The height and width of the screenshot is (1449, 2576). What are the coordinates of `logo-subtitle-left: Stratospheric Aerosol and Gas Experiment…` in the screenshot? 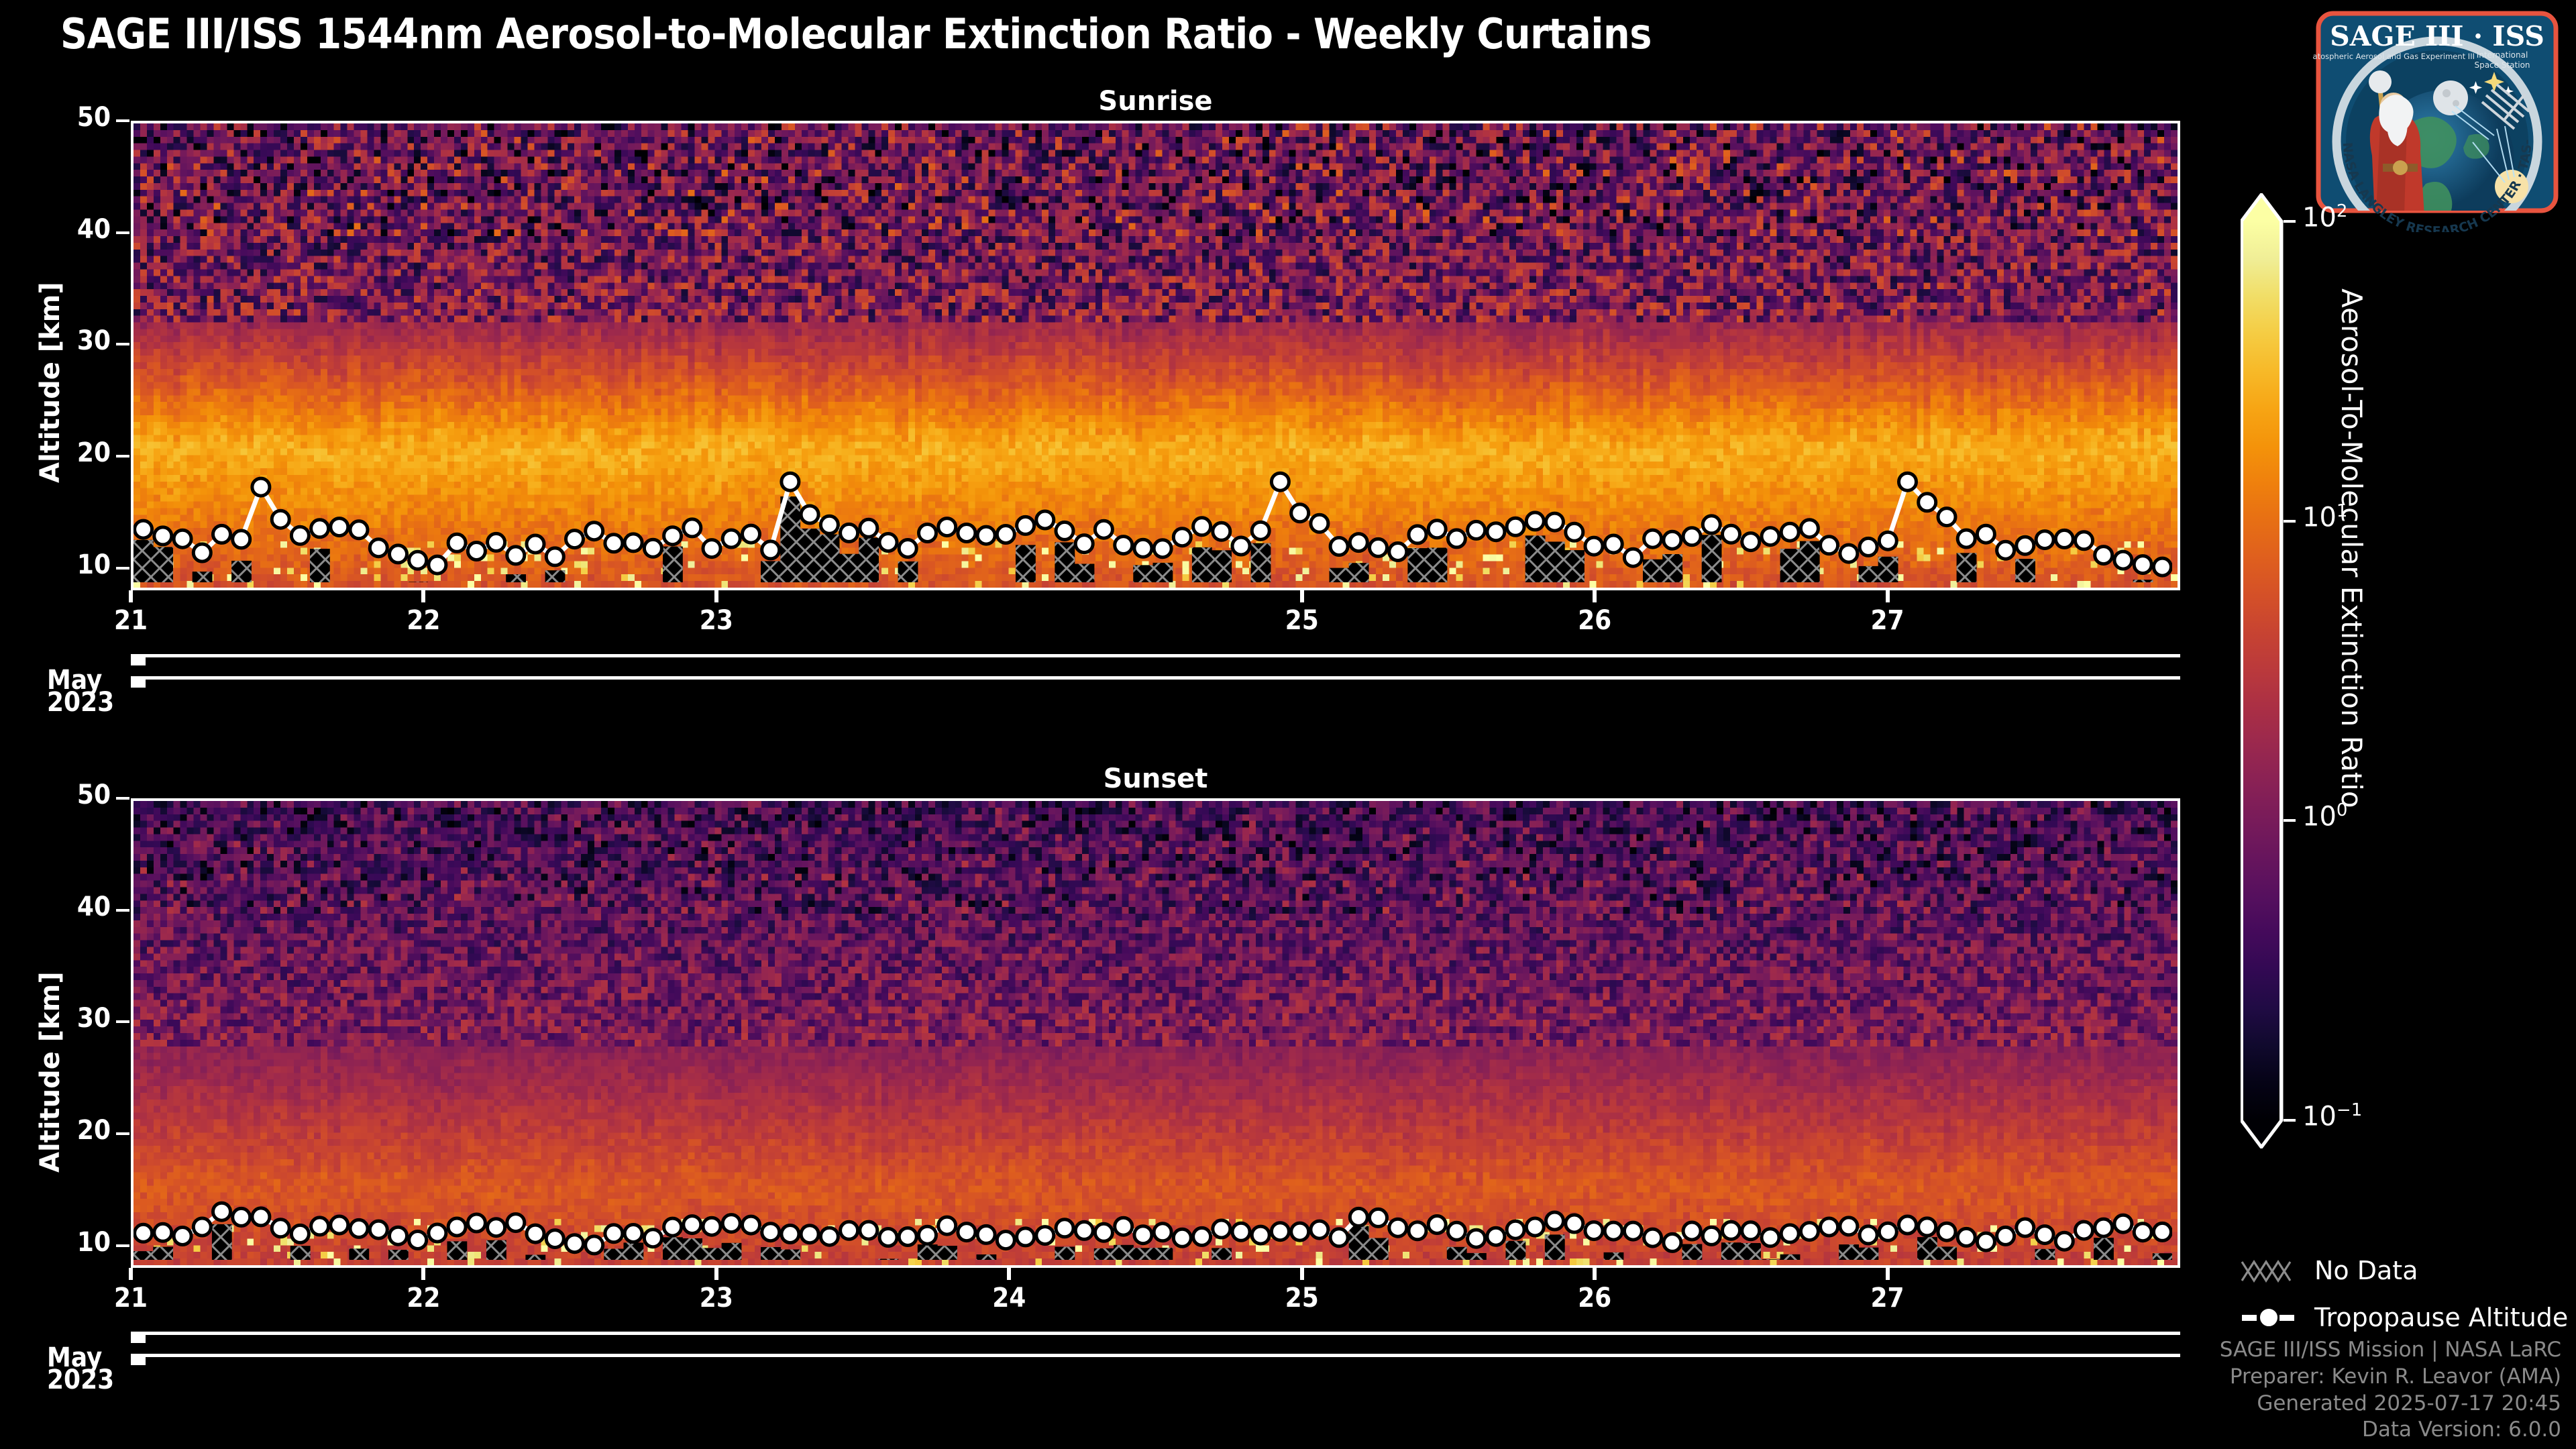 It's located at (2394, 56).